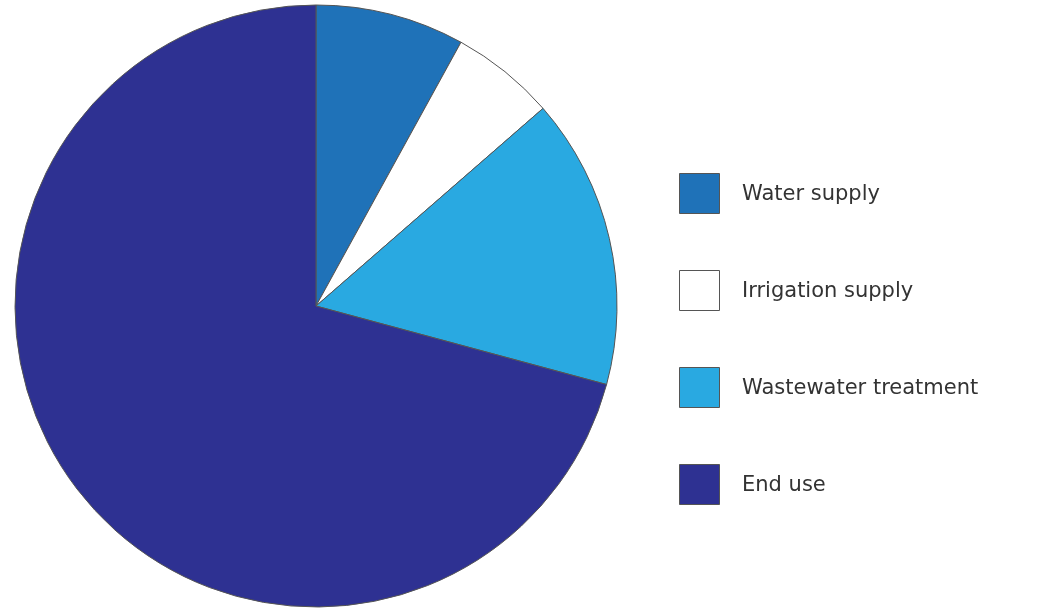  Describe the element at coordinates (860, 386) in the screenshot. I see `legend-label: Wastewater treatment` at that location.